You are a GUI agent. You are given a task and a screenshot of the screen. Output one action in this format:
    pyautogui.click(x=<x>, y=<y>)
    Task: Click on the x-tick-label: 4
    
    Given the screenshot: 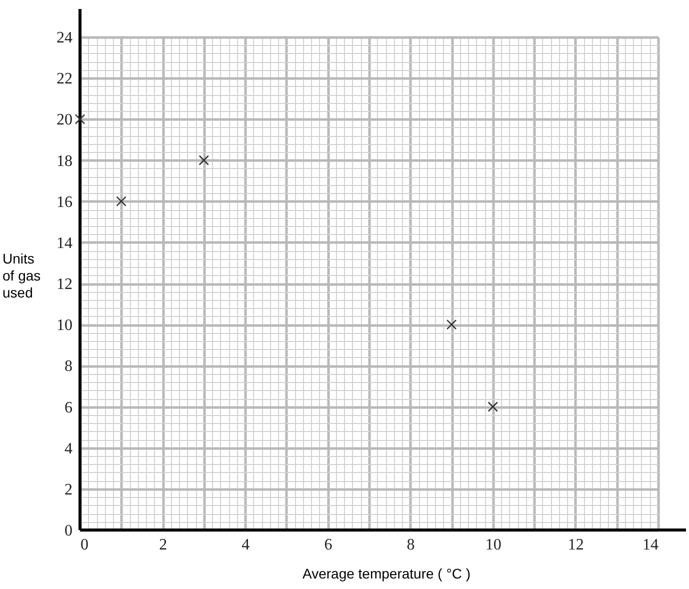 What is the action you would take?
    pyautogui.click(x=246, y=545)
    